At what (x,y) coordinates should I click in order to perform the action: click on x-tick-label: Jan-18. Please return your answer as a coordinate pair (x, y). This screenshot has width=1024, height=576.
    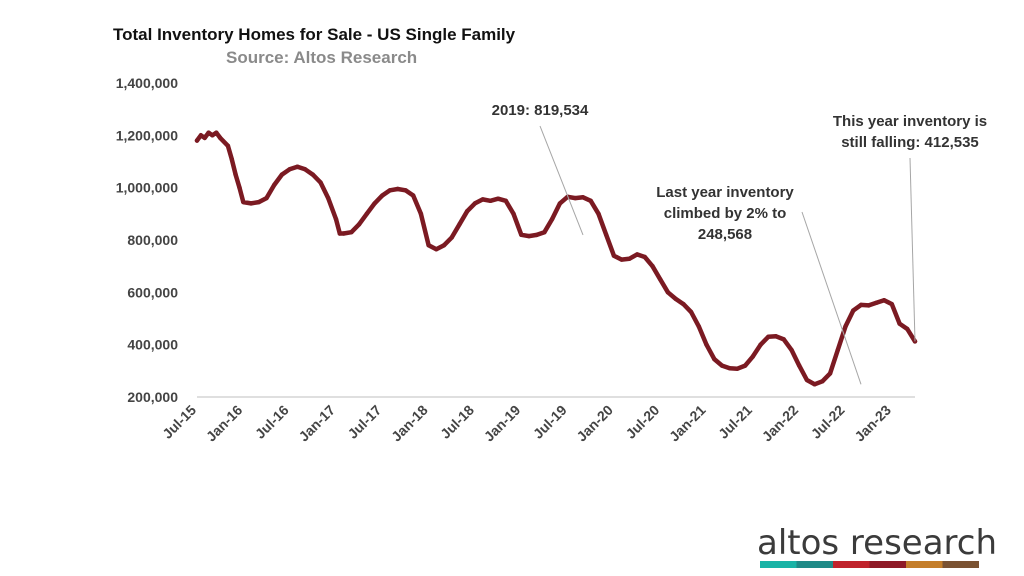
    Looking at the image, I should click on (409, 423).